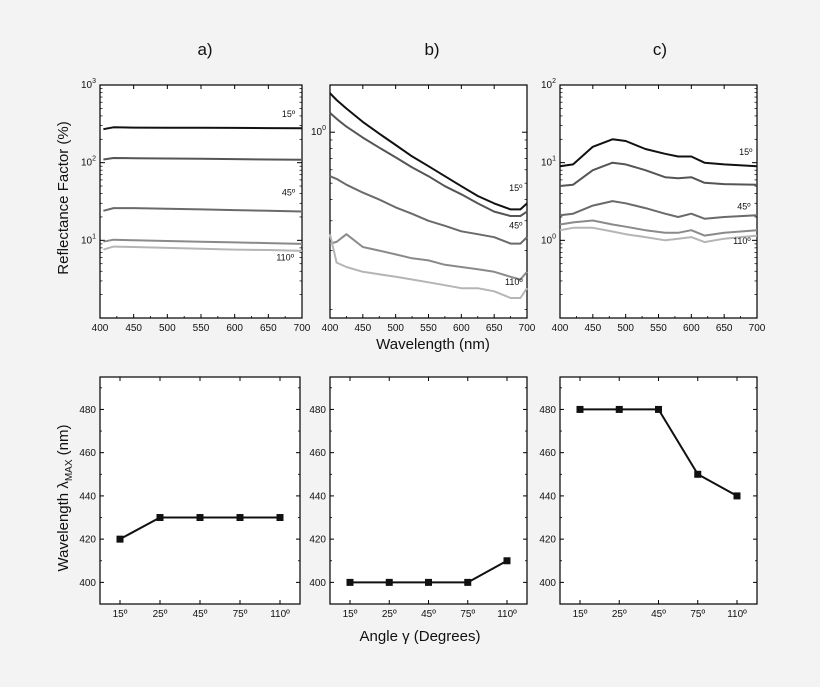 The height and width of the screenshot is (687, 820). Describe the element at coordinates (63, 197) in the screenshot. I see `ylabel-top: Reflectance Factor (%)` at that location.